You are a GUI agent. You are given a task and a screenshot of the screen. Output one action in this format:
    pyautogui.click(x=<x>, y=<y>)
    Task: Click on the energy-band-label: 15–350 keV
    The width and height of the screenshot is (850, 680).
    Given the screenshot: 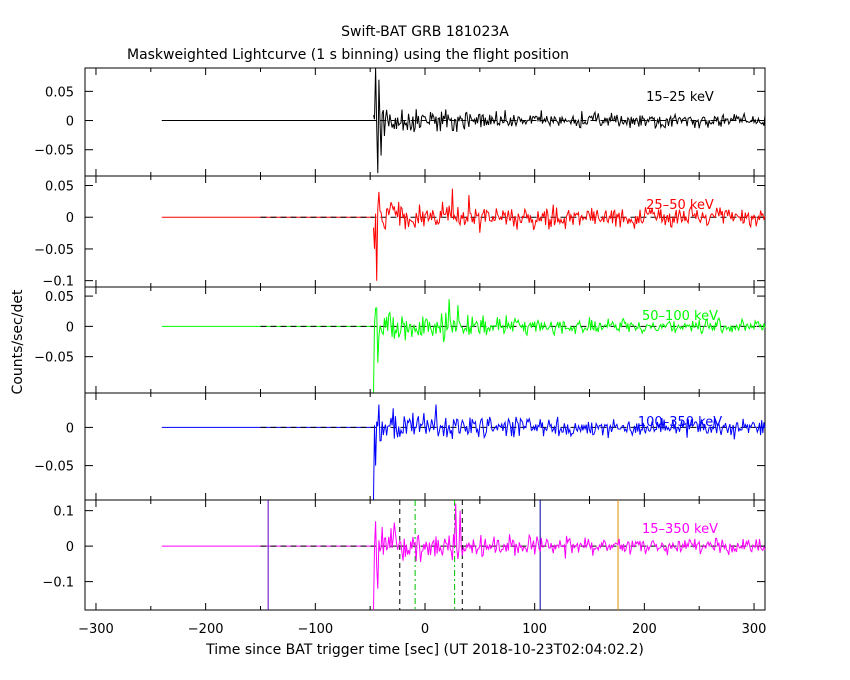 What is the action you would take?
    pyautogui.click(x=680, y=529)
    